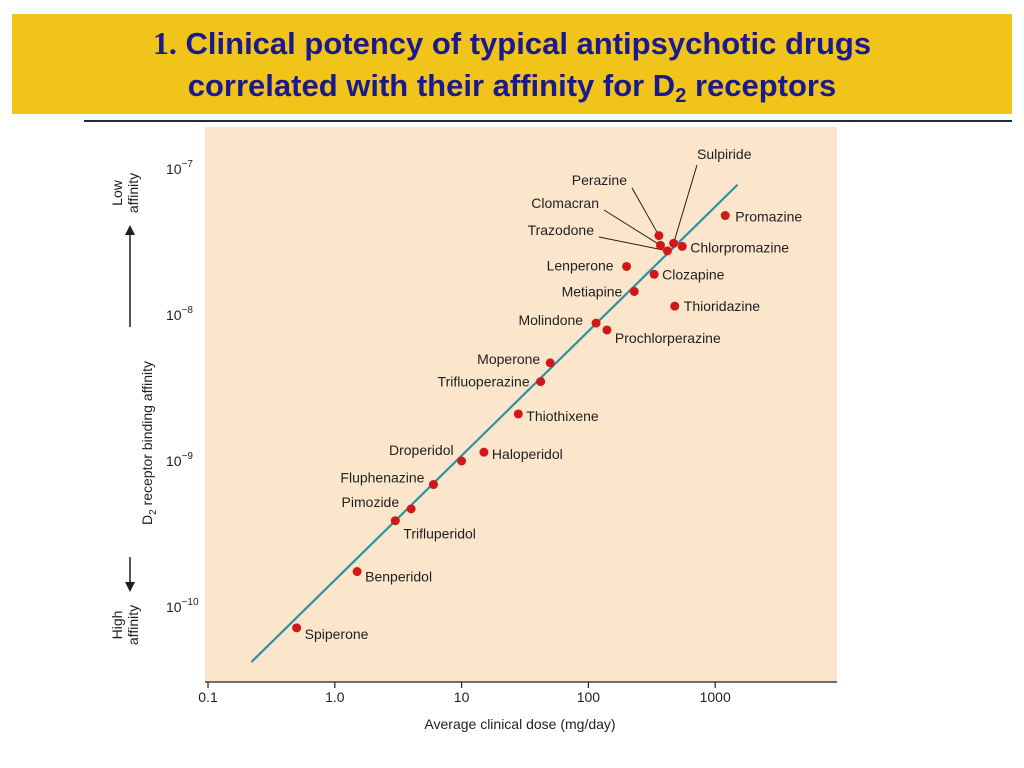  I want to click on y-tick-label: 10⁻⁸, so click(179, 314).